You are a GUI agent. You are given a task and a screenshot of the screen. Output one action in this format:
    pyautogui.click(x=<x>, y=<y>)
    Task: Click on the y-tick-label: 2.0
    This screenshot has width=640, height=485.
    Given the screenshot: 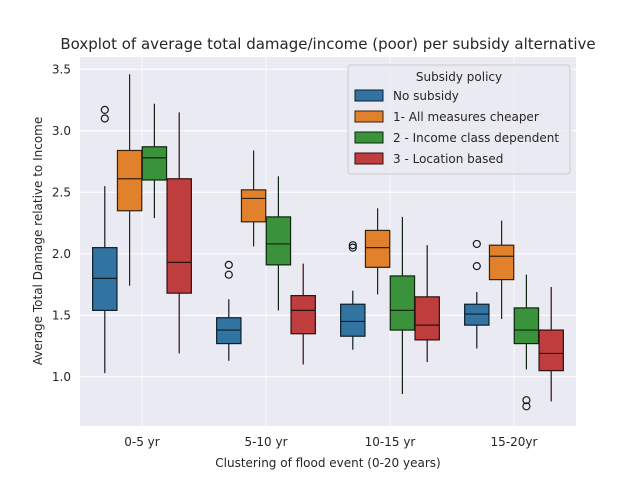 What is the action you would take?
    pyautogui.click(x=61, y=254)
    